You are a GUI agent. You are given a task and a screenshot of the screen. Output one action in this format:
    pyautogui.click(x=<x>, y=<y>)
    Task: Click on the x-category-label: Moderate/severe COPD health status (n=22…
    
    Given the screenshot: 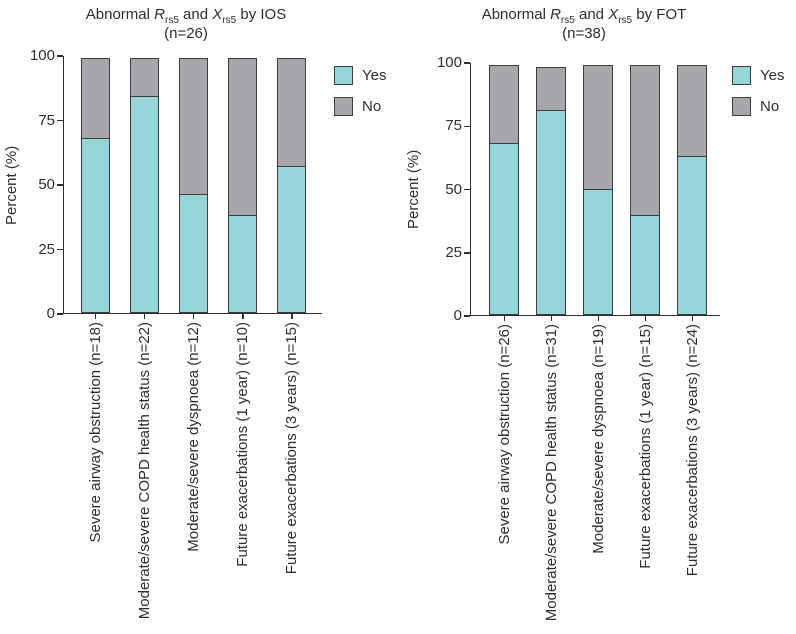 What is the action you would take?
    pyautogui.click(x=145, y=471)
    